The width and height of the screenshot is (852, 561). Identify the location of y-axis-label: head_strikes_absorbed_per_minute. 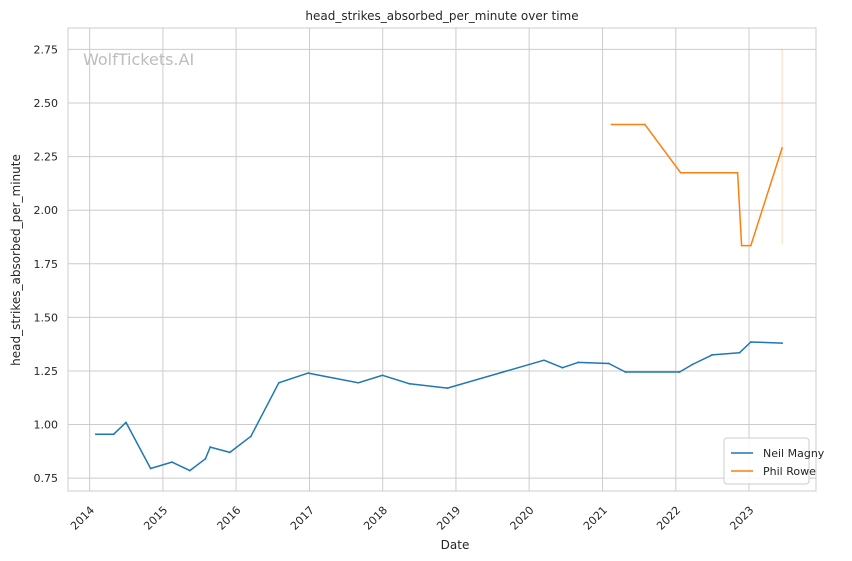
(16, 260).